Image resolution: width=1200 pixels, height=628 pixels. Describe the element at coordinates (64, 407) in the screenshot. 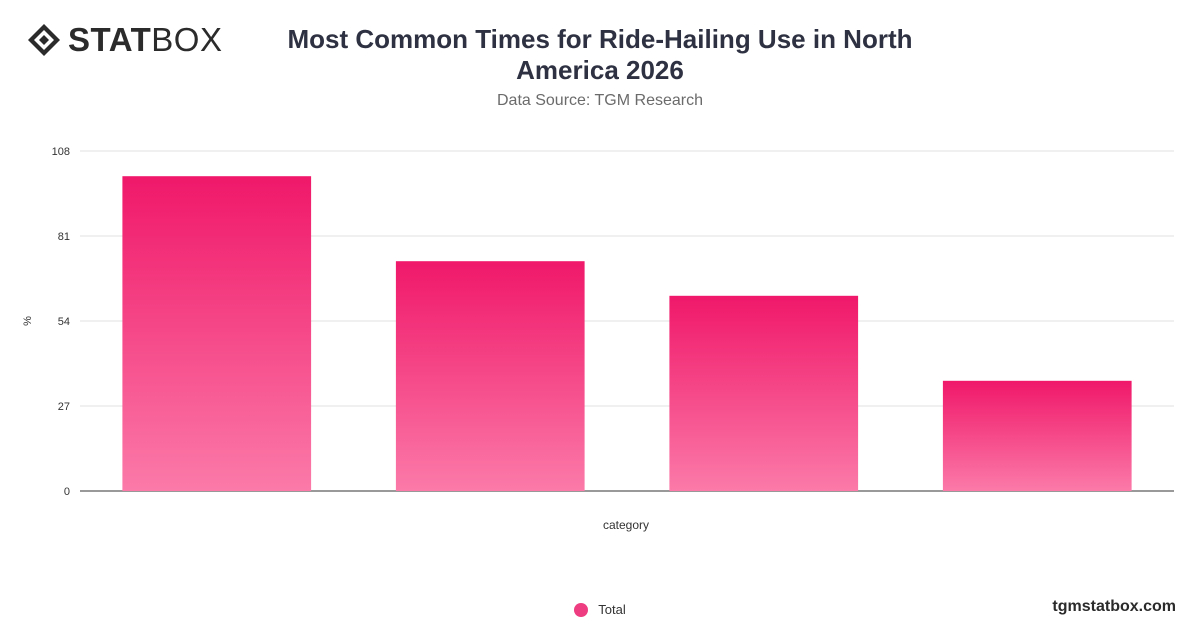

I see `y-tick-label: 27` at that location.